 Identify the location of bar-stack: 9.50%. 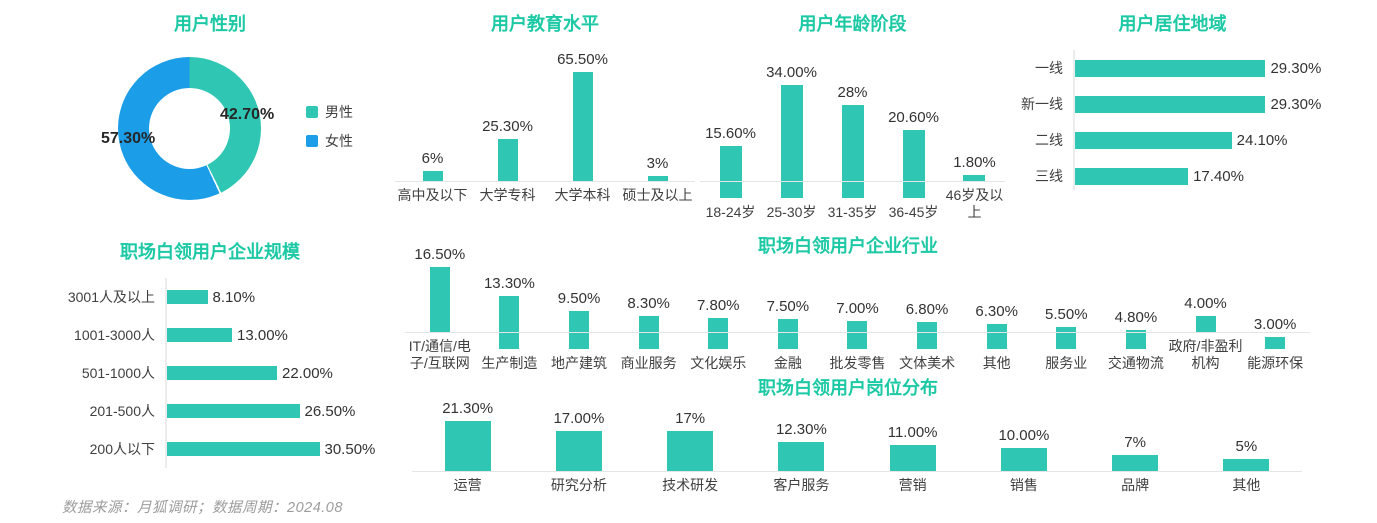
(579, 303).